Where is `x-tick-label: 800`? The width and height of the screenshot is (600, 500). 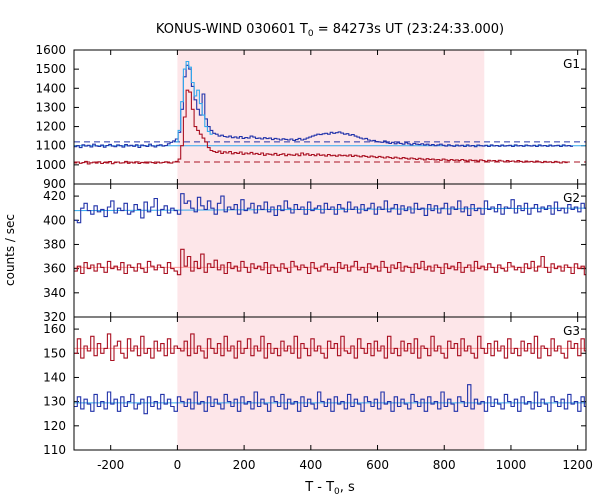
x-tick-label: 800 is located at coordinates (444, 465).